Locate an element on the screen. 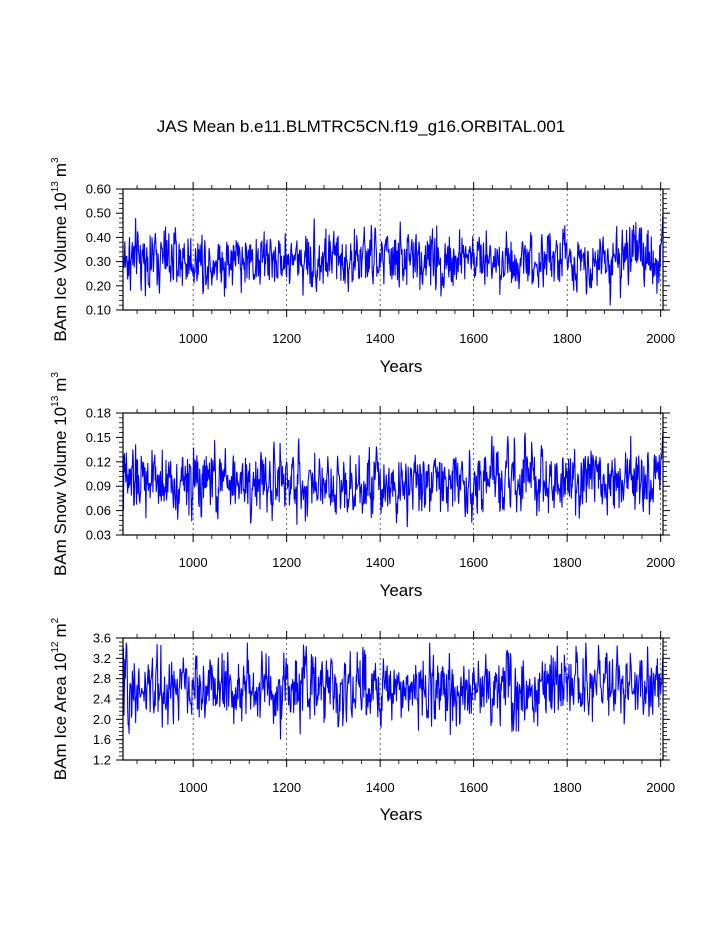  y-tick-label: 0.12 is located at coordinates (98, 461).